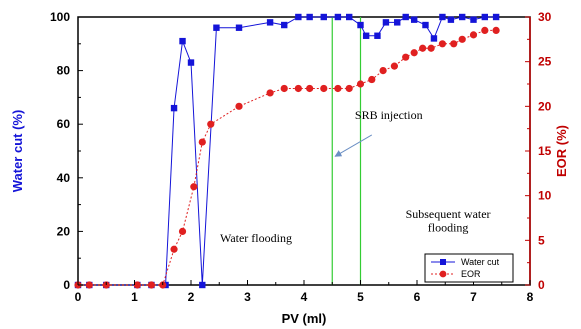 Image resolution: width=581 pixels, height=329 pixels. Describe the element at coordinates (545, 106) in the screenshot. I see `y-right-tick-label: 20` at that location.